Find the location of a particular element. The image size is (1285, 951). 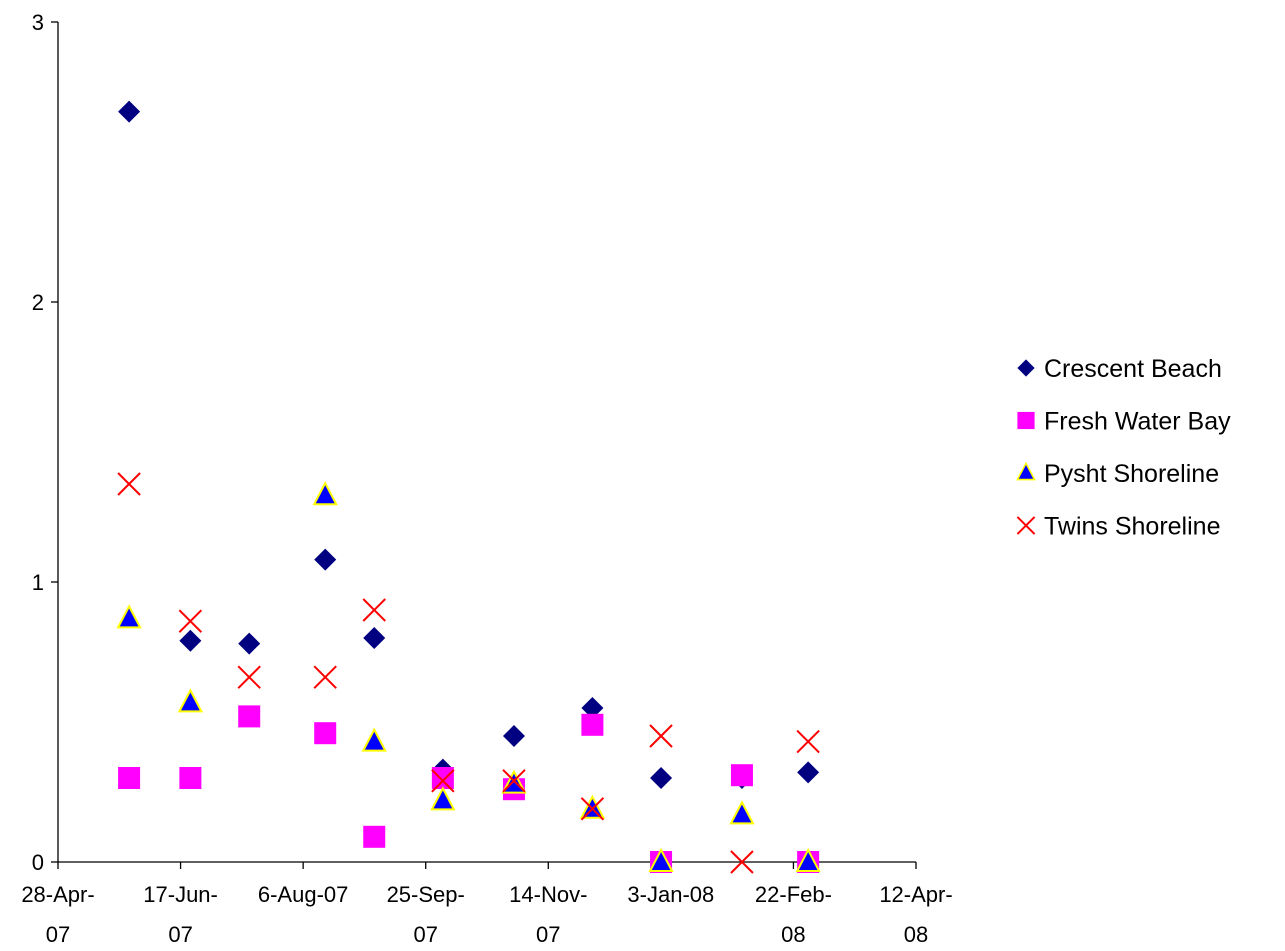

y-tick-label: 3 is located at coordinates (38, 22).